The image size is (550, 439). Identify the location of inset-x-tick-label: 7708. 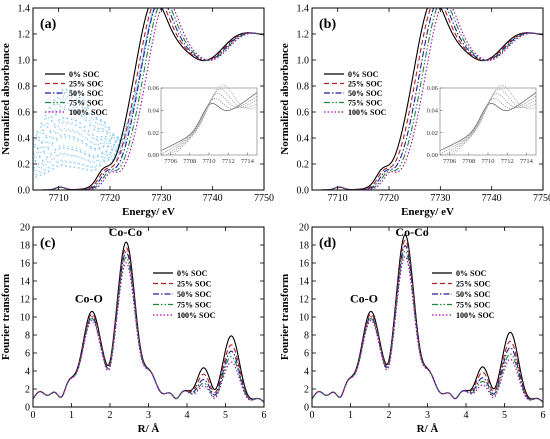
(189, 161).